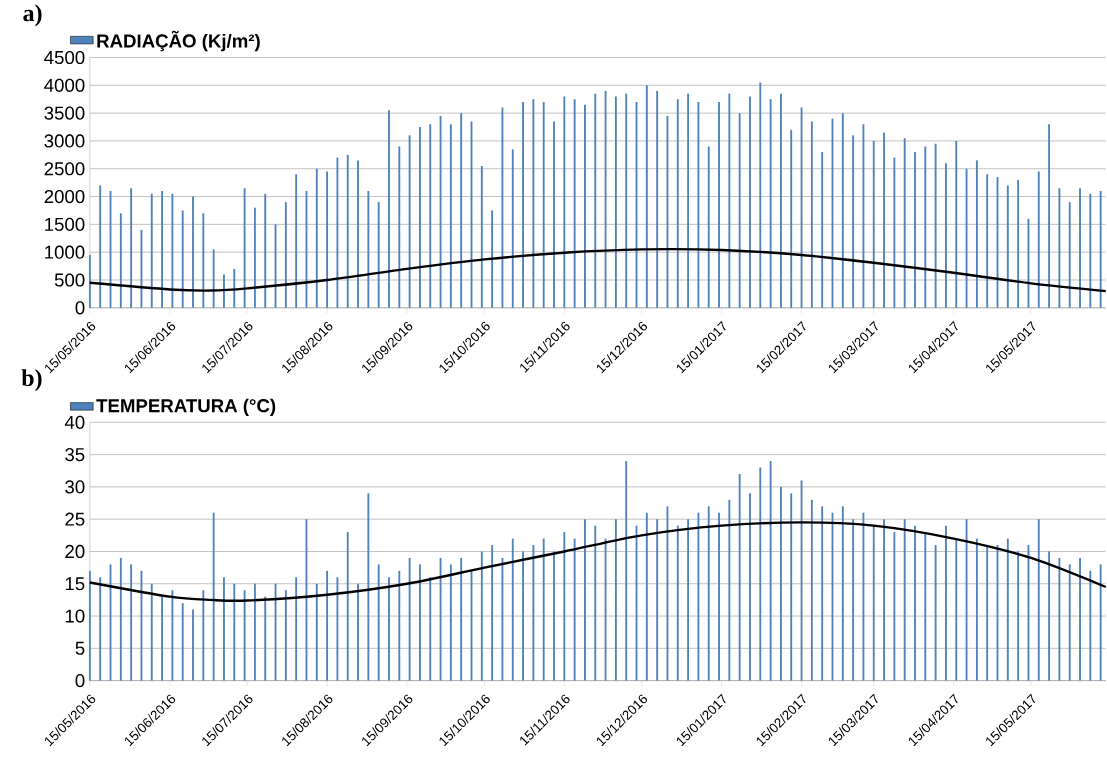 The height and width of the screenshot is (775, 1107). What do you see at coordinates (64, 196) in the screenshot?
I see `y-tick-label: 2000` at bounding box center [64, 196].